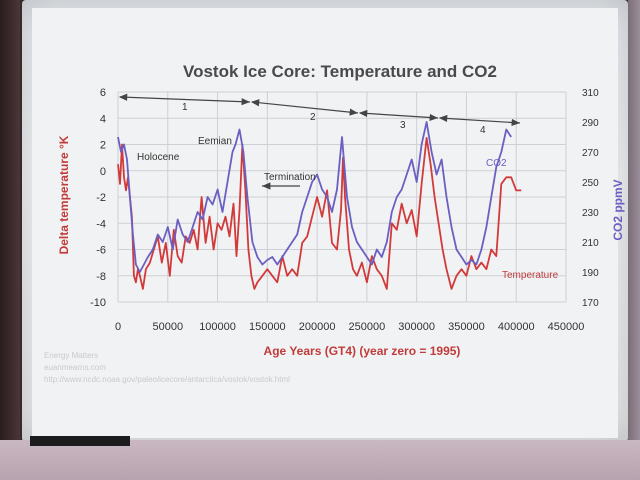 The width and height of the screenshot is (640, 480). I want to click on co2-series-label: CO2, so click(496, 163).